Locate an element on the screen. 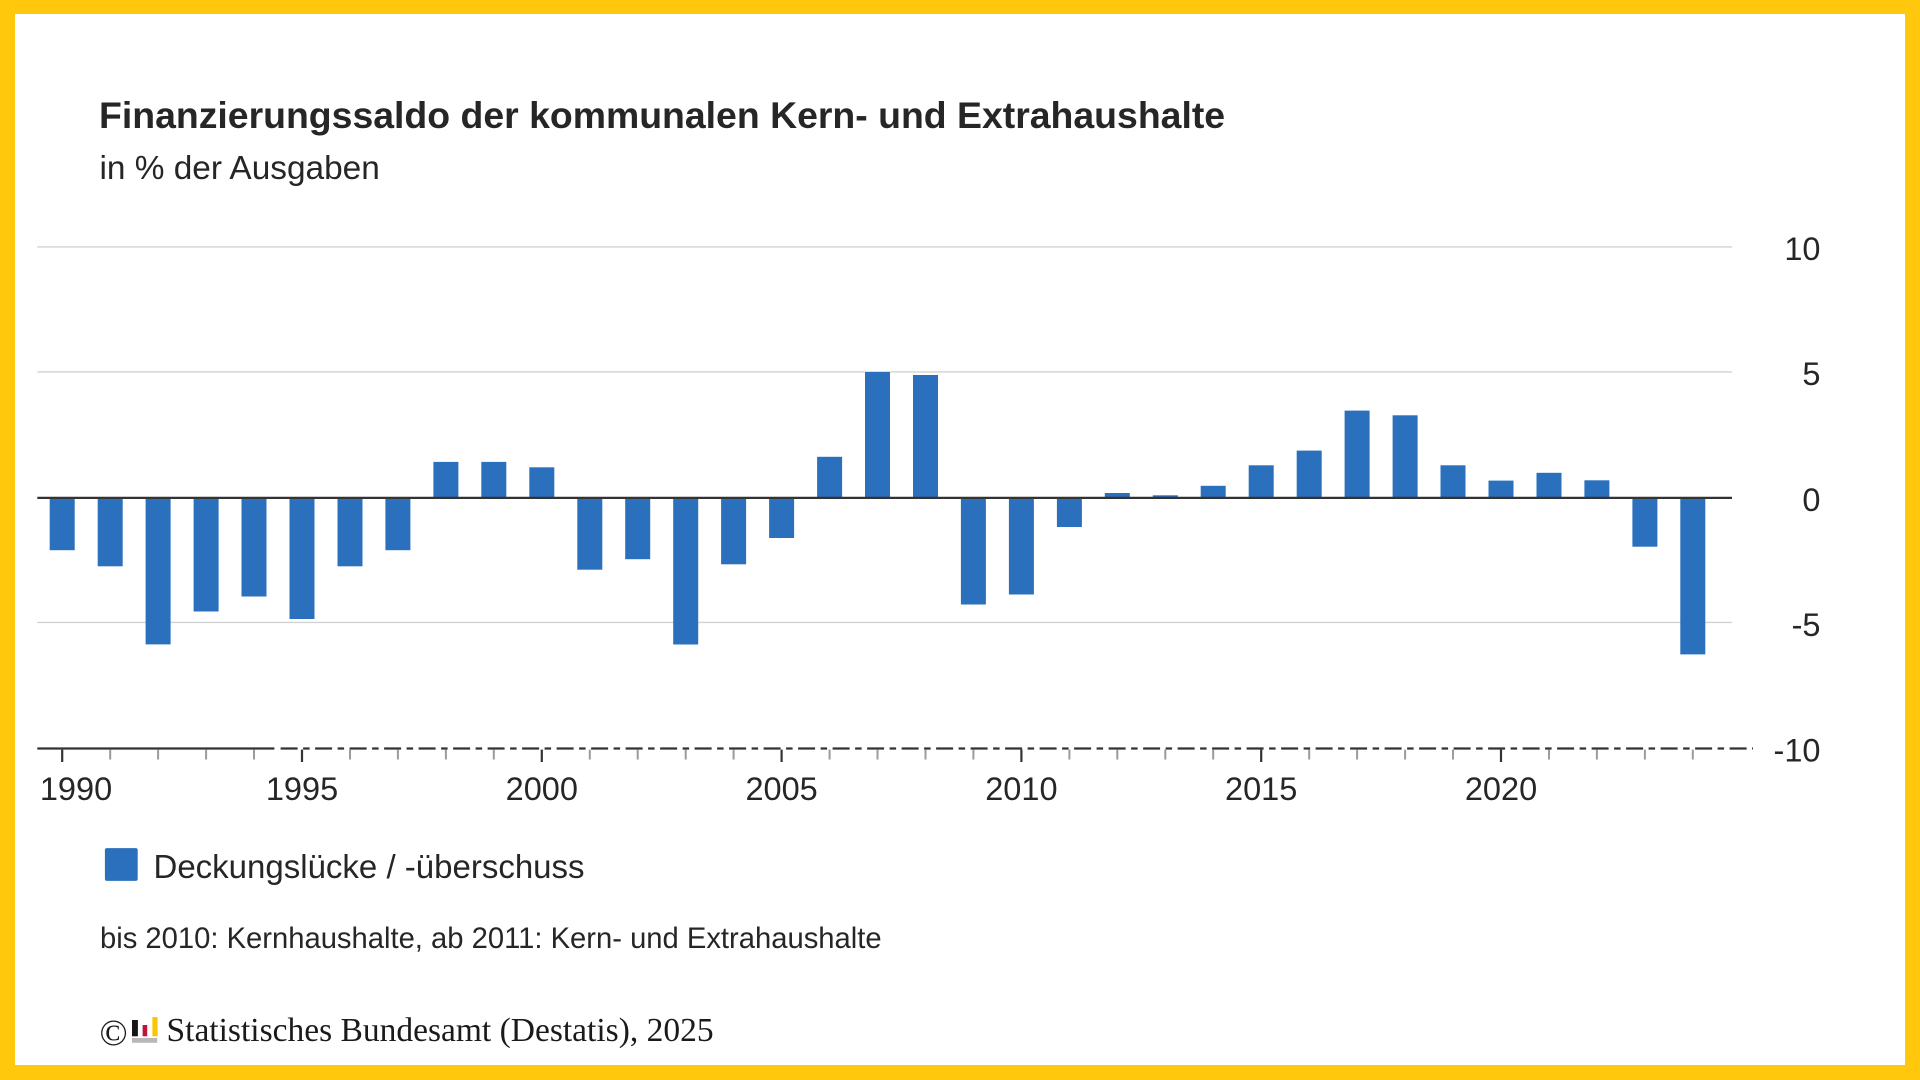 The image size is (1920, 1080). svg-text: -5 is located at coordinates (1806, 625).